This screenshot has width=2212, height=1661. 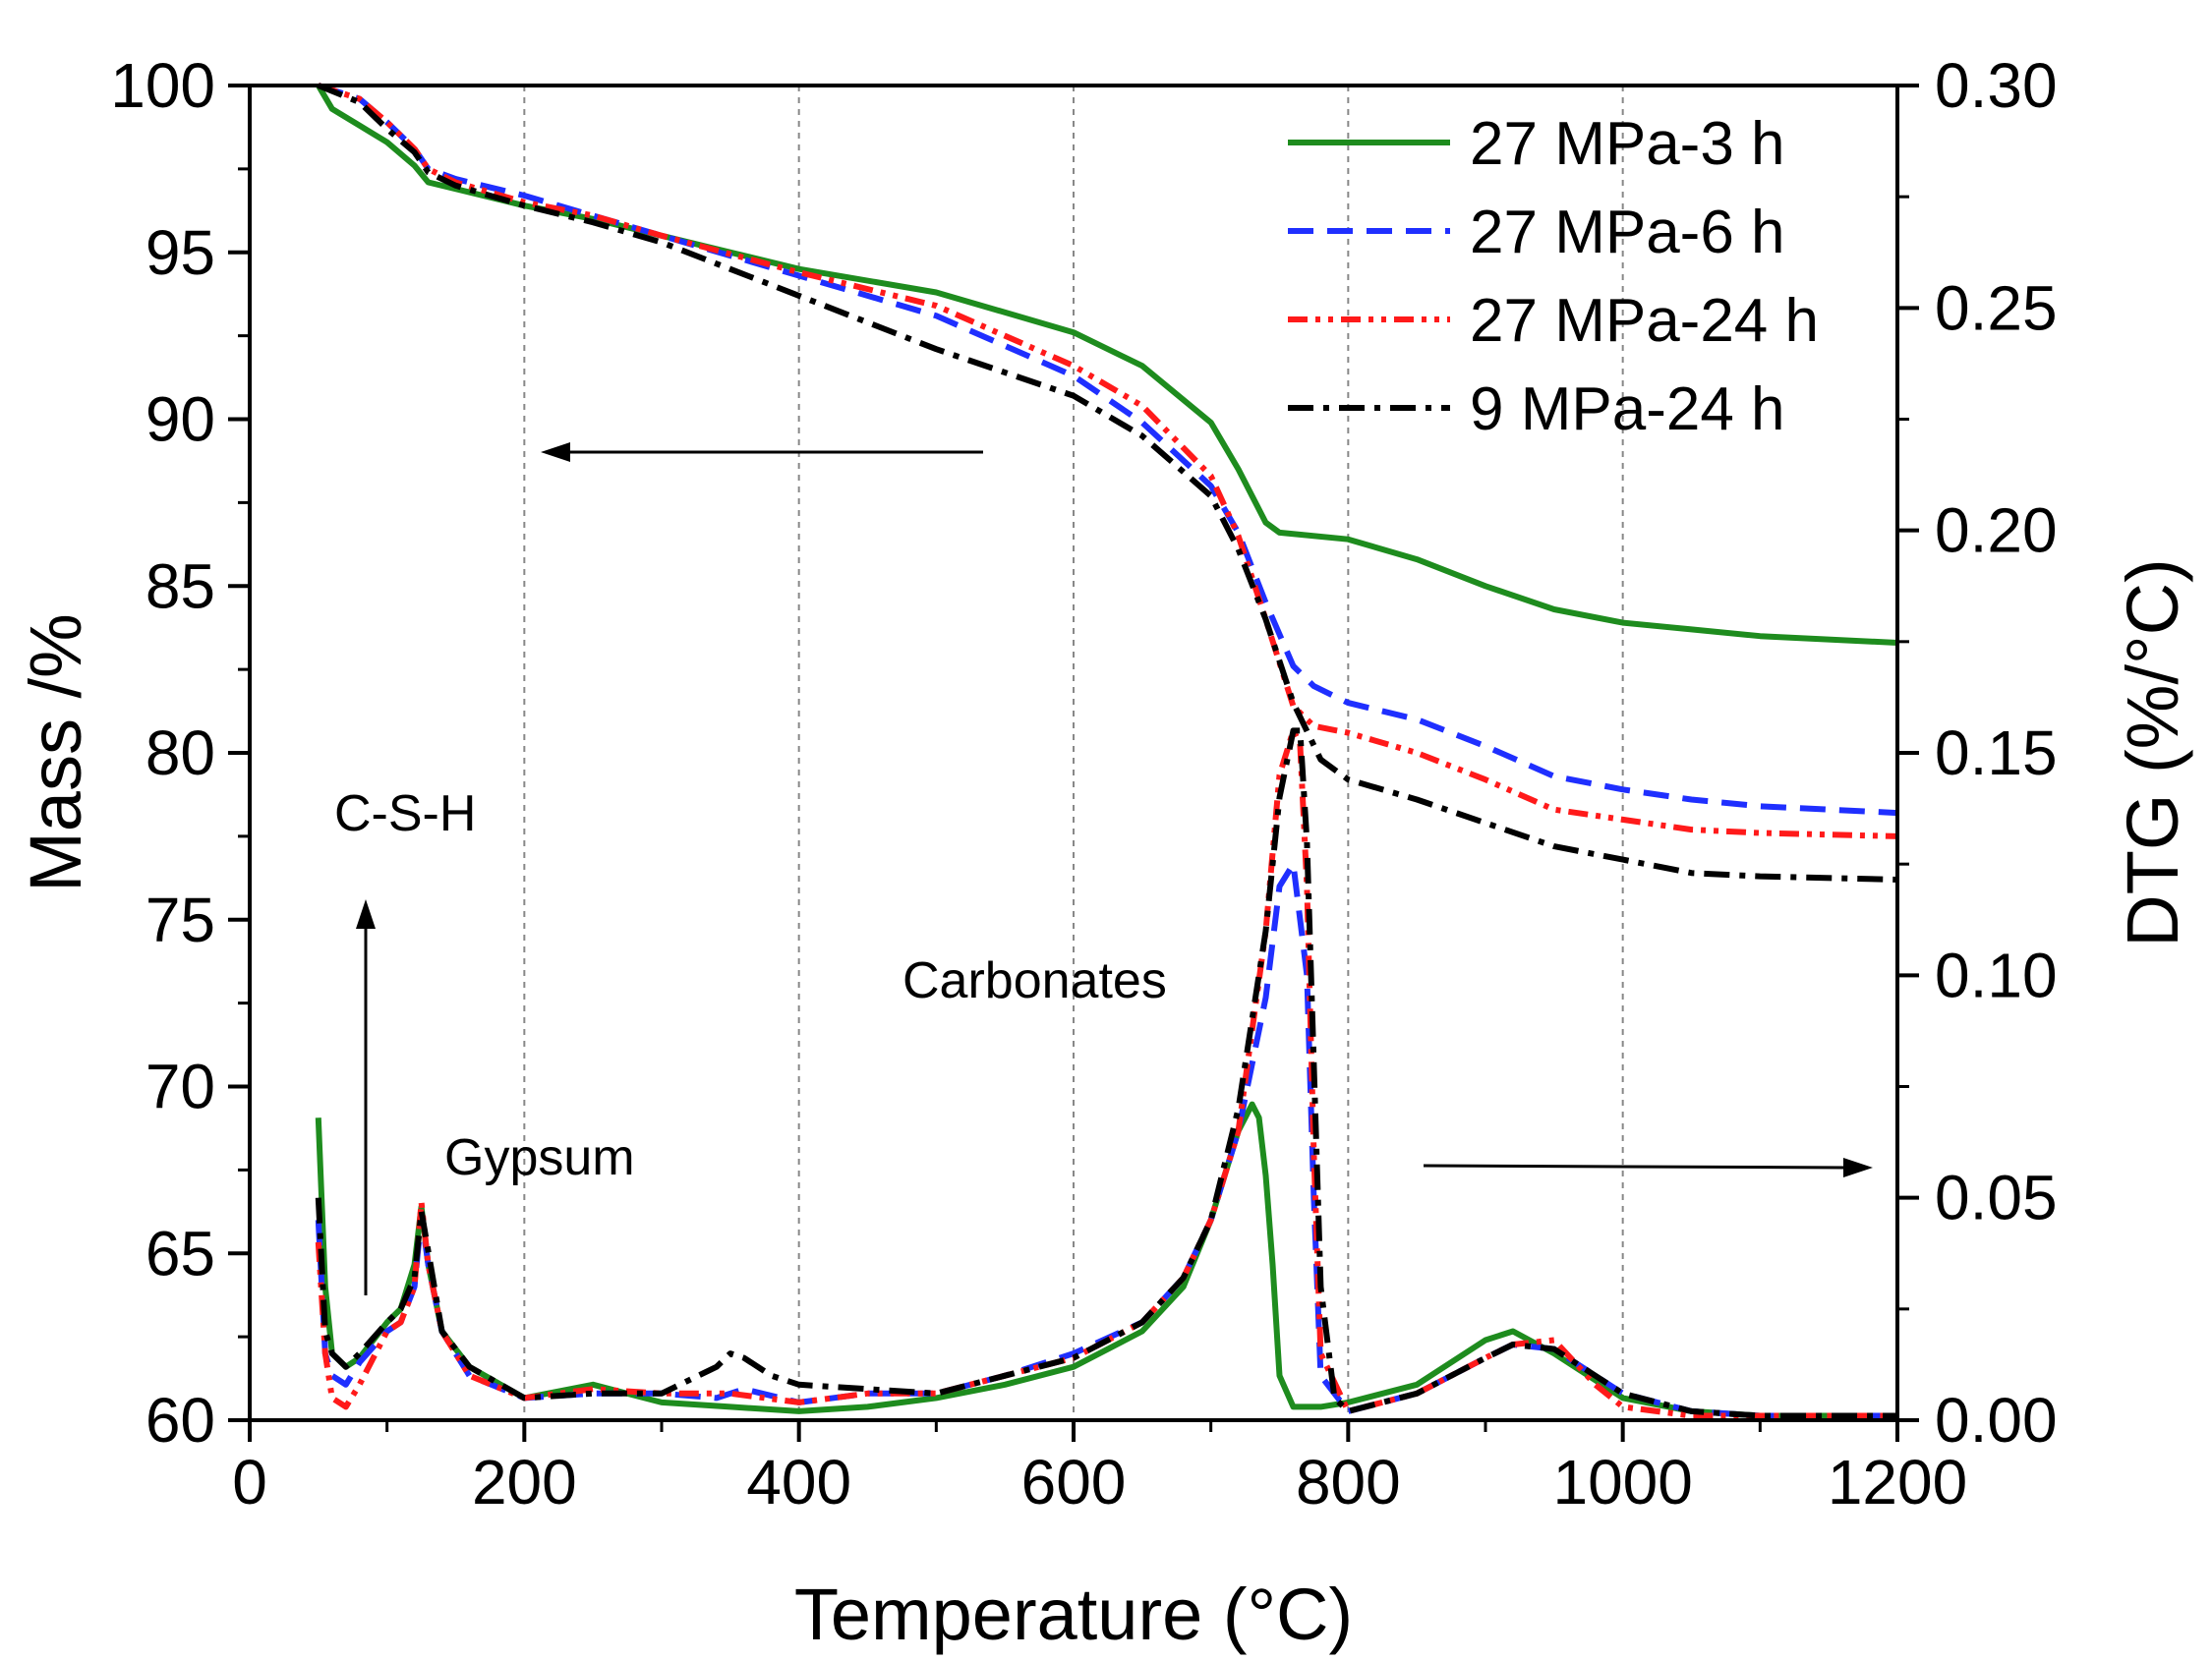 What do you see at coordinates (1644, 321) in the screenshot?
I see `legend-label-27-mpa-24-h: 27 MPa-24 h` at bounding box center [1644, 321].